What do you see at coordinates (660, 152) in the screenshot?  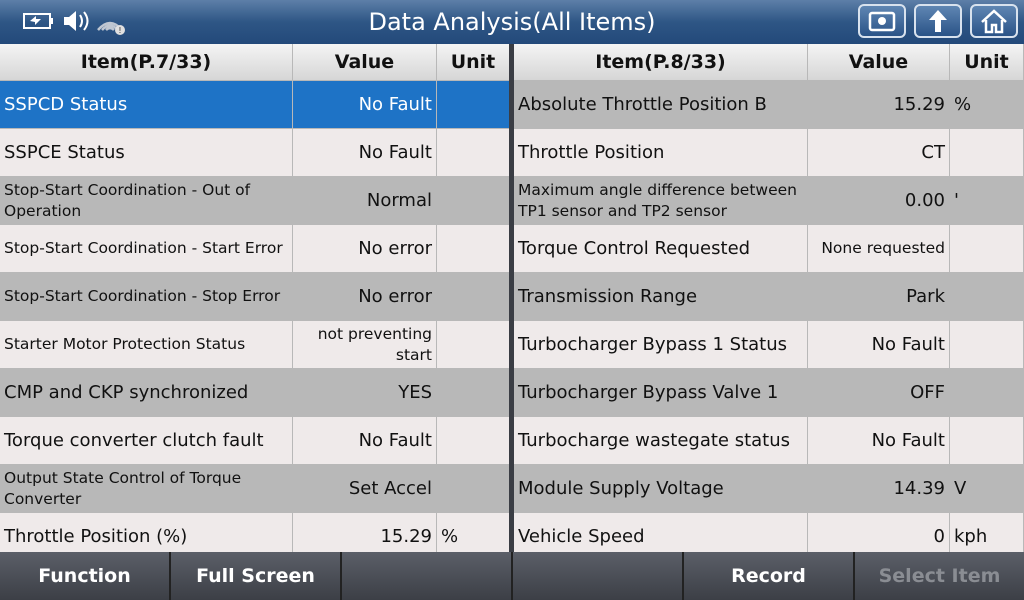 I see `item-cell: Throttle Position` at bounding box center [660, 152].